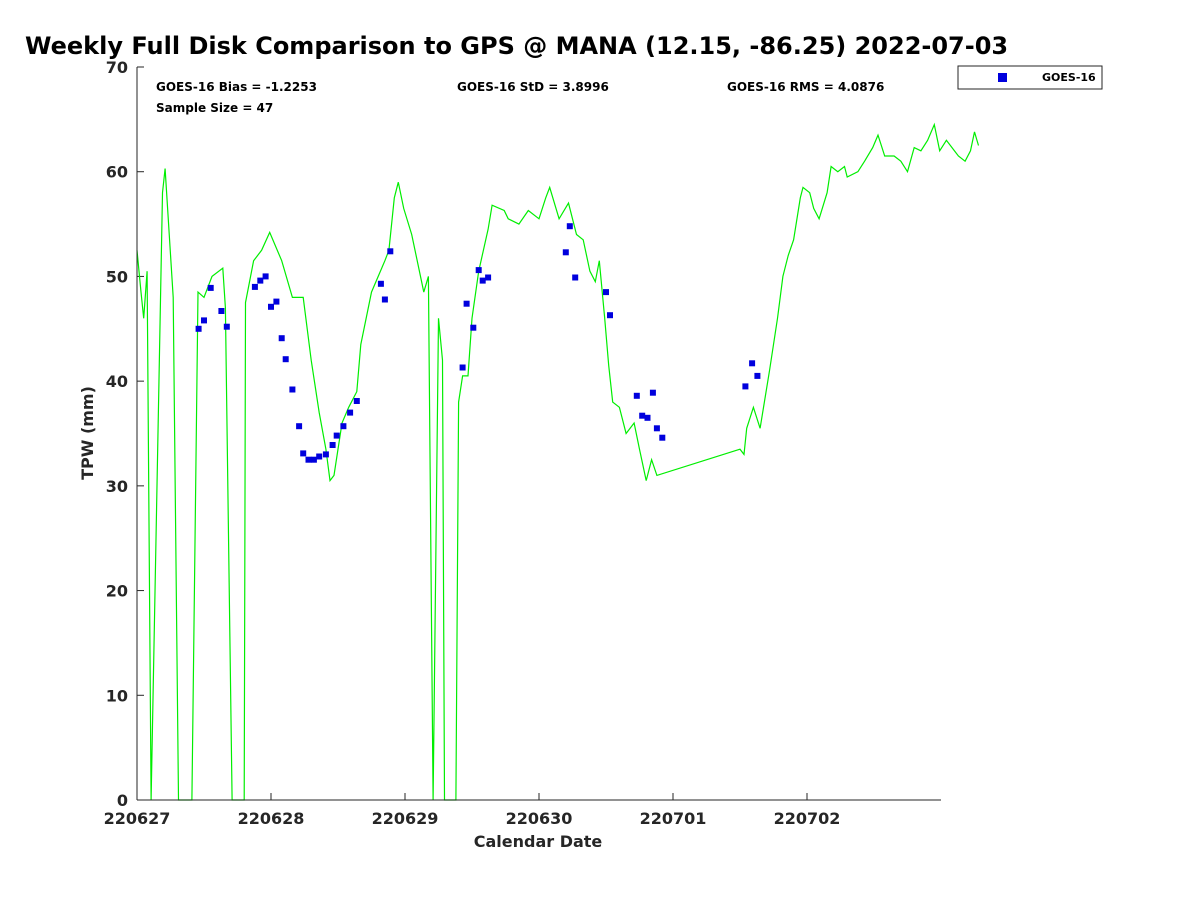  Describe the element at coordinates (472, 810) in the screenshot. I see `x-axis-ticks: 220627 220628 220629 220630 220701 220702` at that location.